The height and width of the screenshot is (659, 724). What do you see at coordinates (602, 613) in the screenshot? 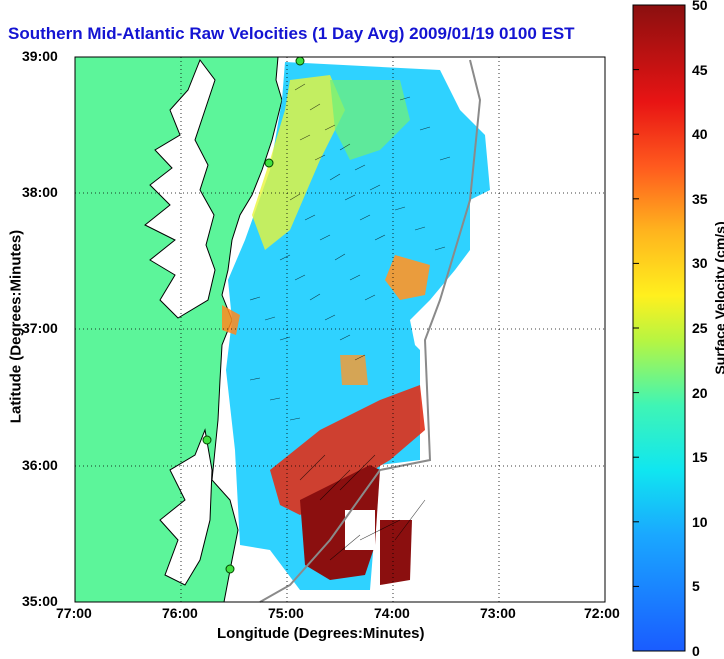
I see `x-tick-label: 72:00` at bounding box center [602, 613].